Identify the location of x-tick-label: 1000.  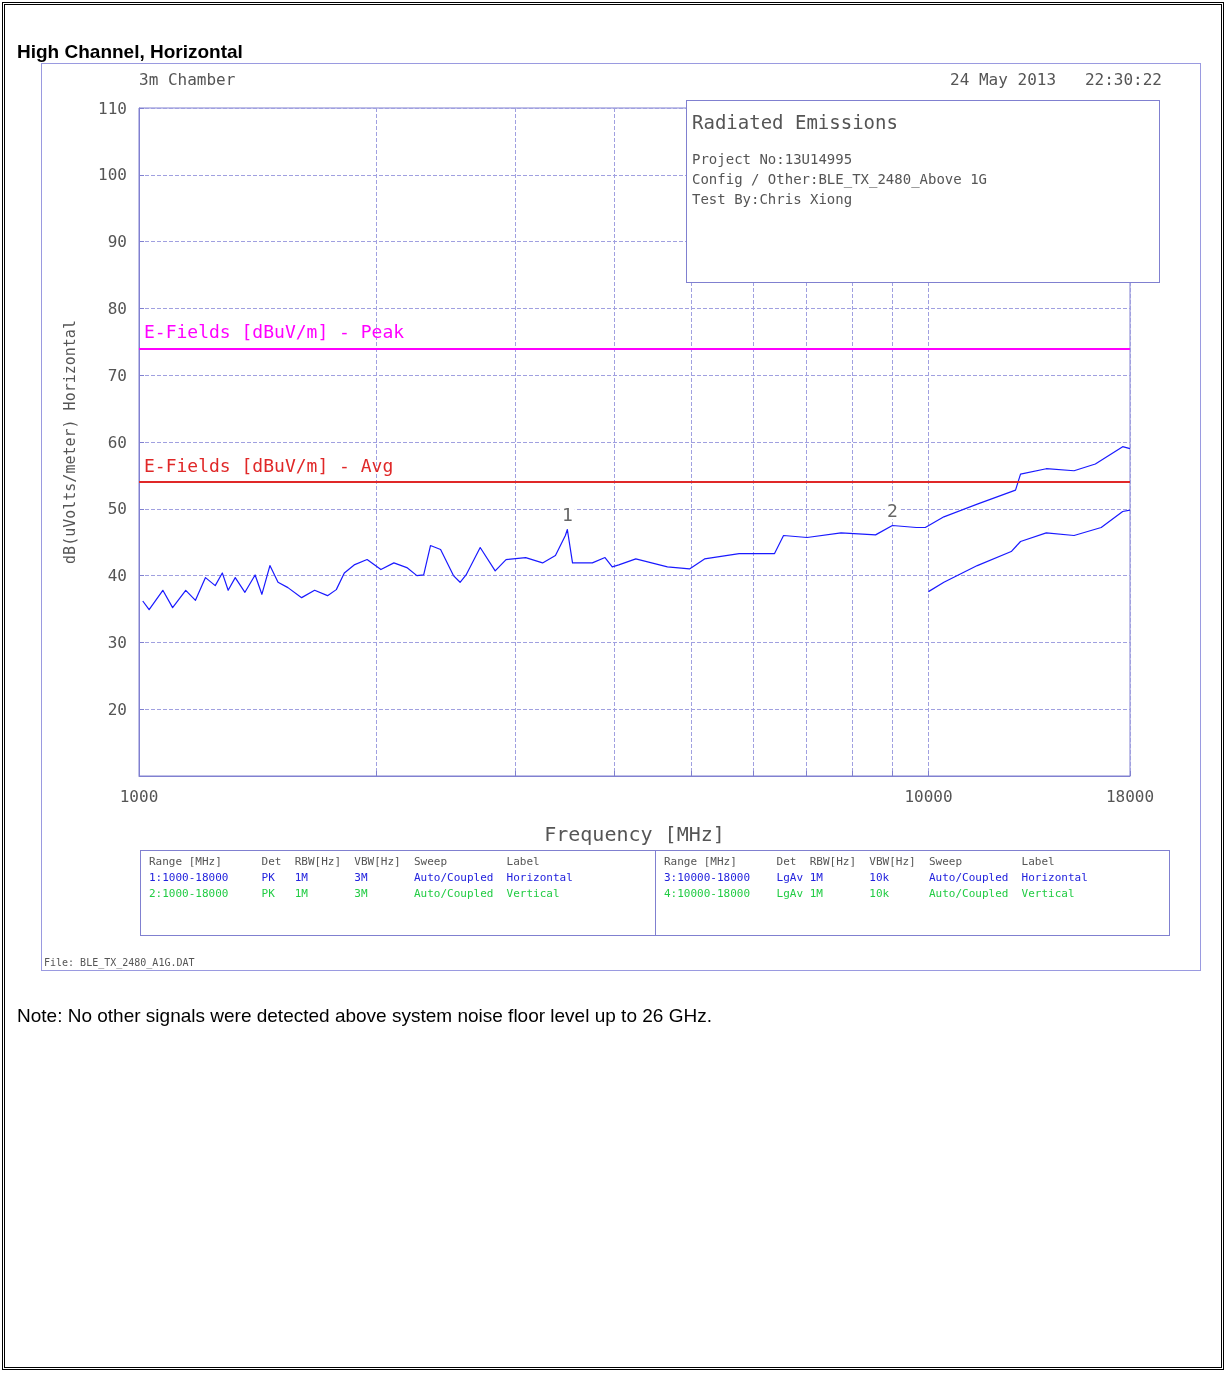
(139, 796).